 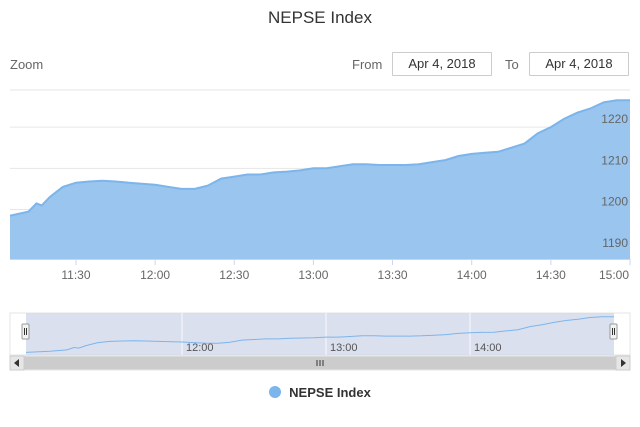 What do you see at coordinates (393, 275) in the screenshot?
I see `x-tick-label: 13:30` at bounding box center [393, 275].